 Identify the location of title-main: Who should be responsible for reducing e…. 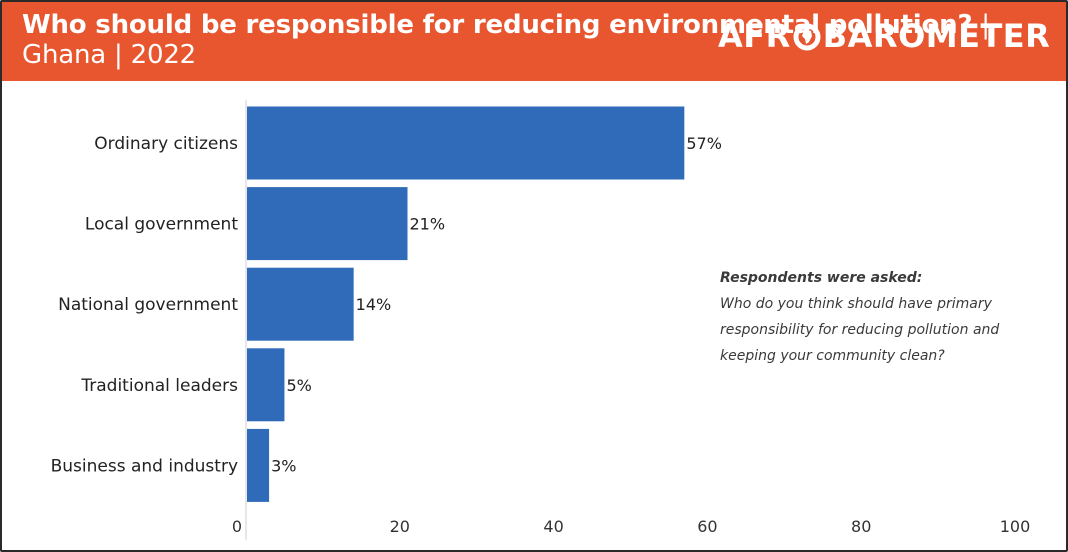
(497, 25).